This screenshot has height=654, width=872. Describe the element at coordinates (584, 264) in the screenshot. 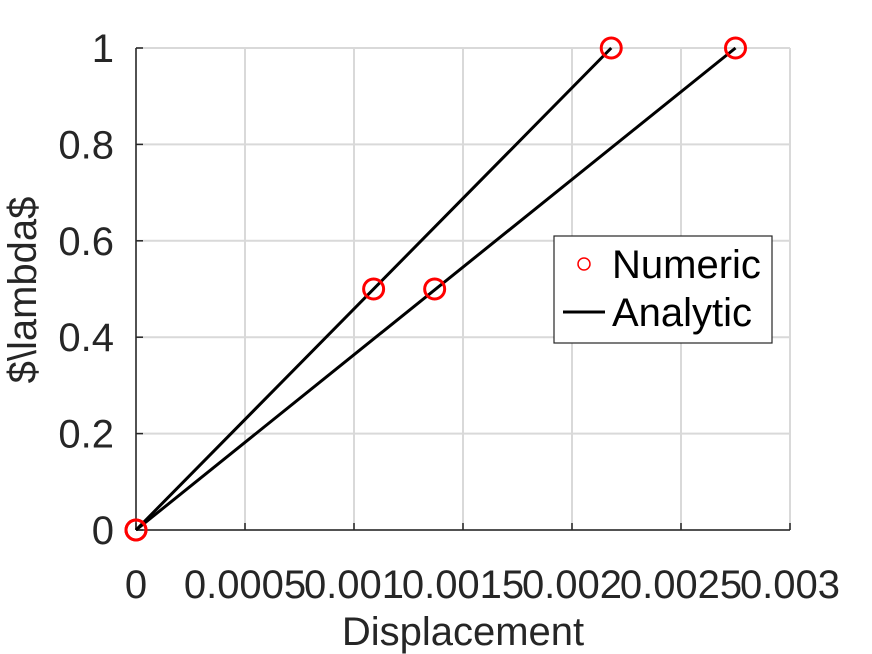

I see `legend-numeric-marker` at that location.